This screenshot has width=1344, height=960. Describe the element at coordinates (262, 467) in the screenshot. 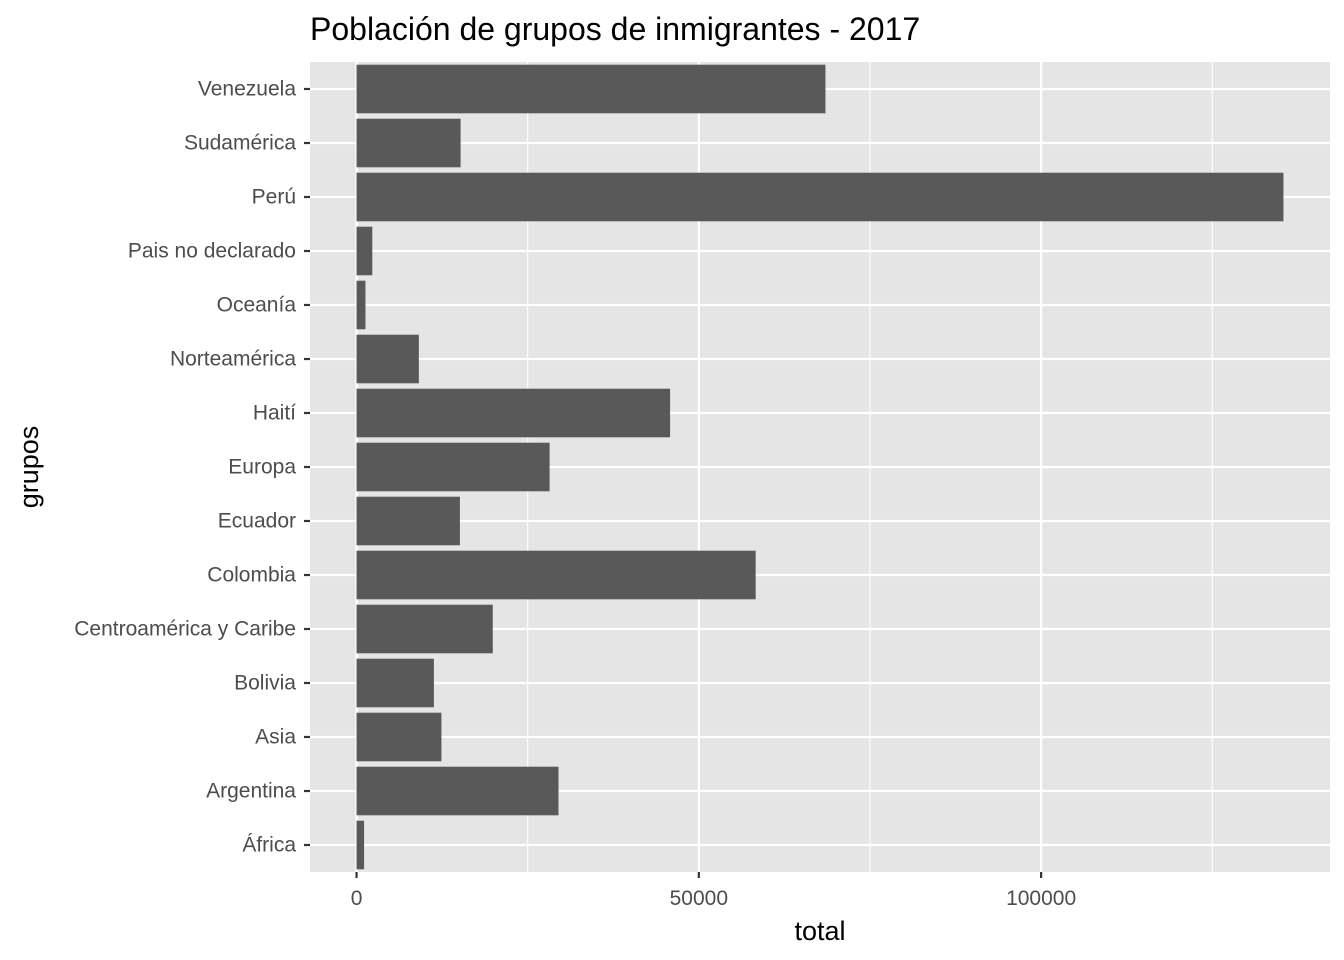

I see `y-tick-label: Europa` at that location.